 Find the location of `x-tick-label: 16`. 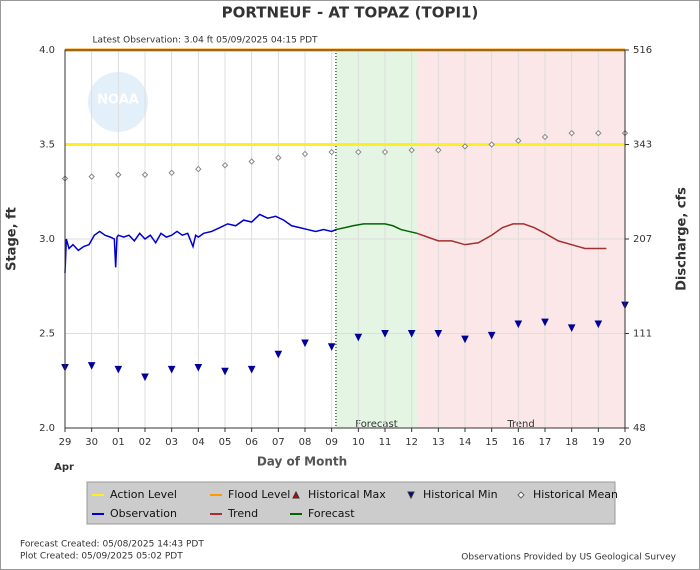

x-tick-label: 16 is located at coordinates (518, 442).